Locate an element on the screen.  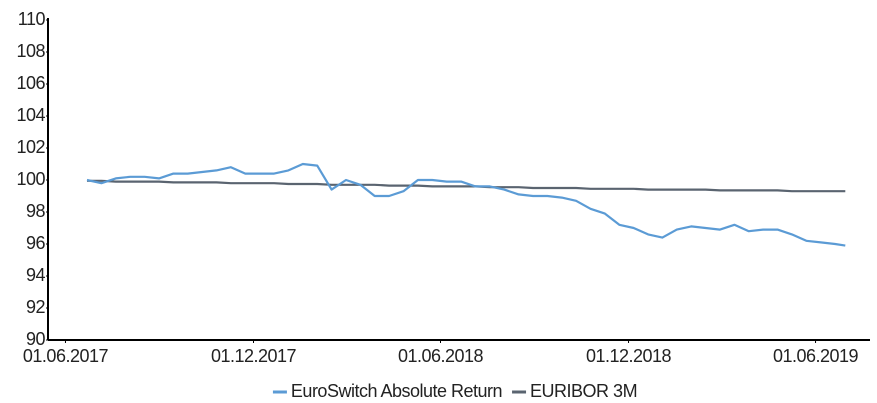
y-tick-label: 106 is located at coordinates (30, 83).